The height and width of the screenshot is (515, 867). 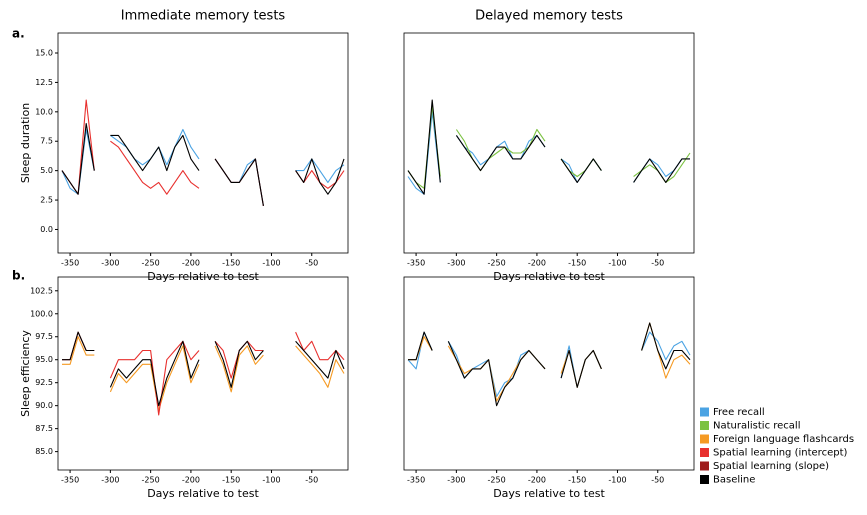 What do you see at coordinates (771, 466) in the screenshot?
I see `legend-label: Spatial learning (slope)` at bounding box center [771, 466].